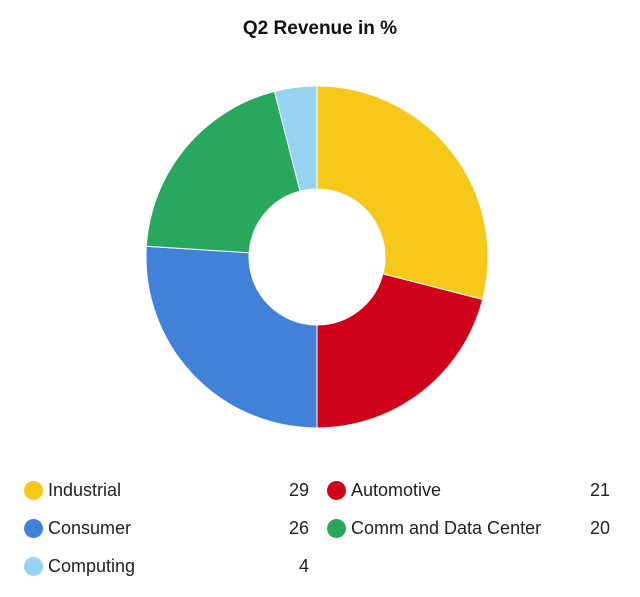  Describe the element at coordinates (298, 528) in the screenshot. I see `legend-value: 26` at that location.